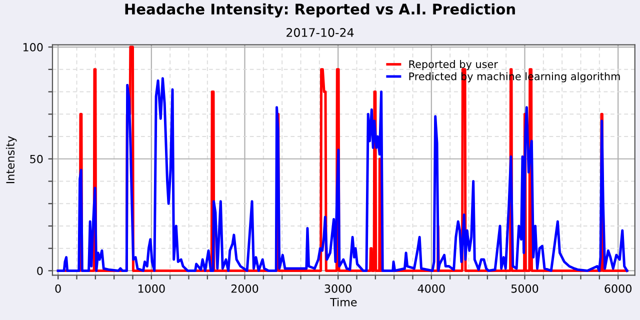  What do you see at coordinates (58, 288) in the screenshot?
I see `x-tick-label: 0` at bounding box center [58, 288].